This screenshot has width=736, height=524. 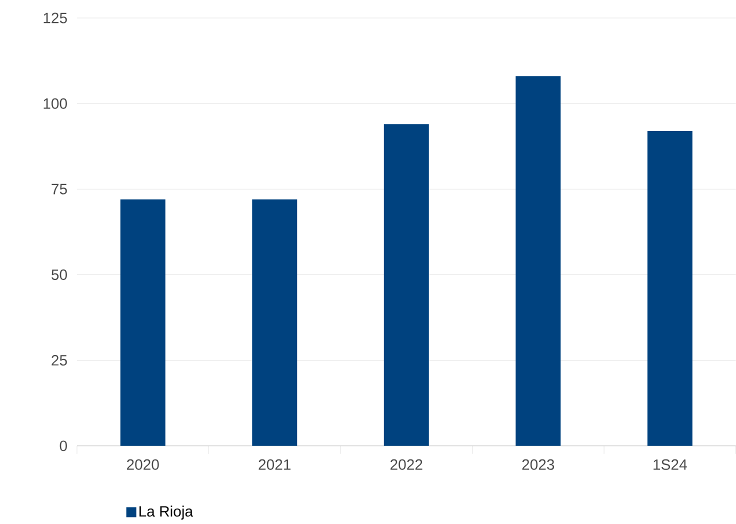 What do you see at coordinates (406, 464) in the screenshot?
I see `x-tick-label: 2022` at bounding box center [406, 464].